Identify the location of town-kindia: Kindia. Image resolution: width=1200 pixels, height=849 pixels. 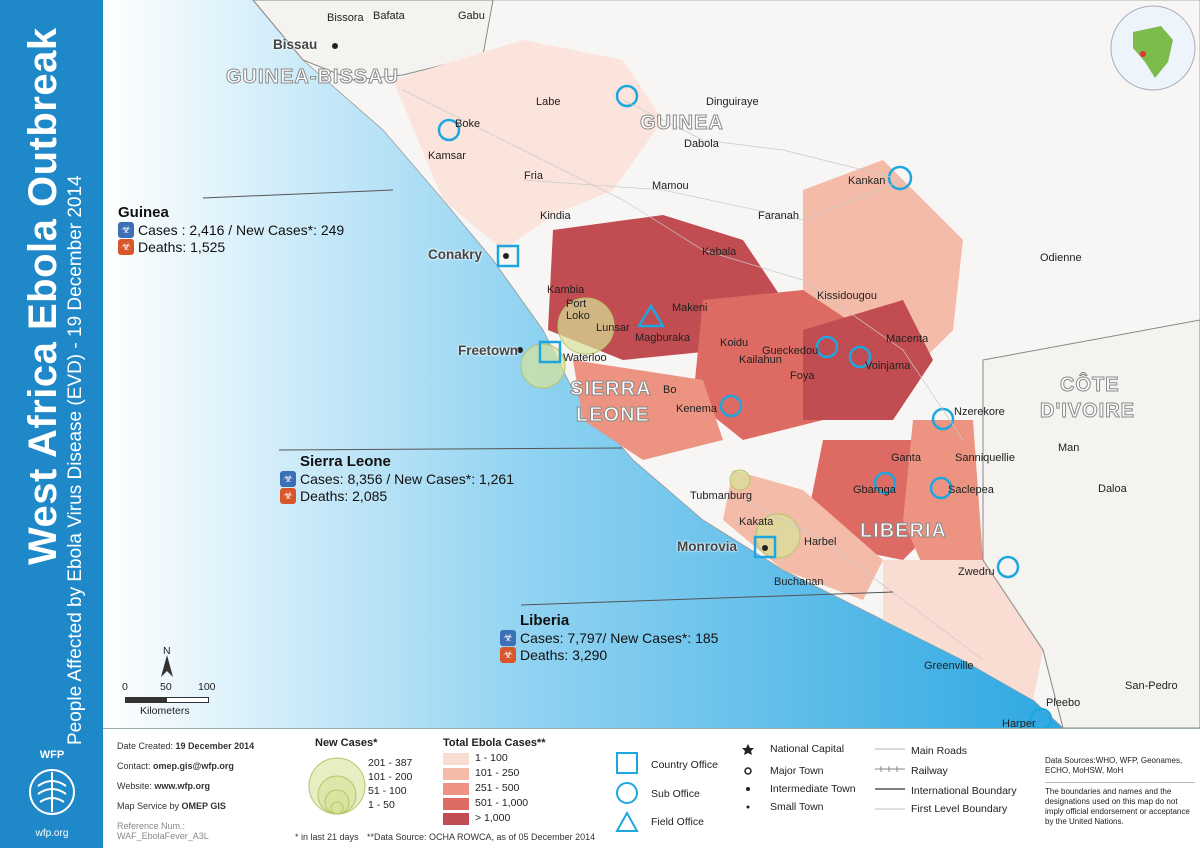
(555, 216).